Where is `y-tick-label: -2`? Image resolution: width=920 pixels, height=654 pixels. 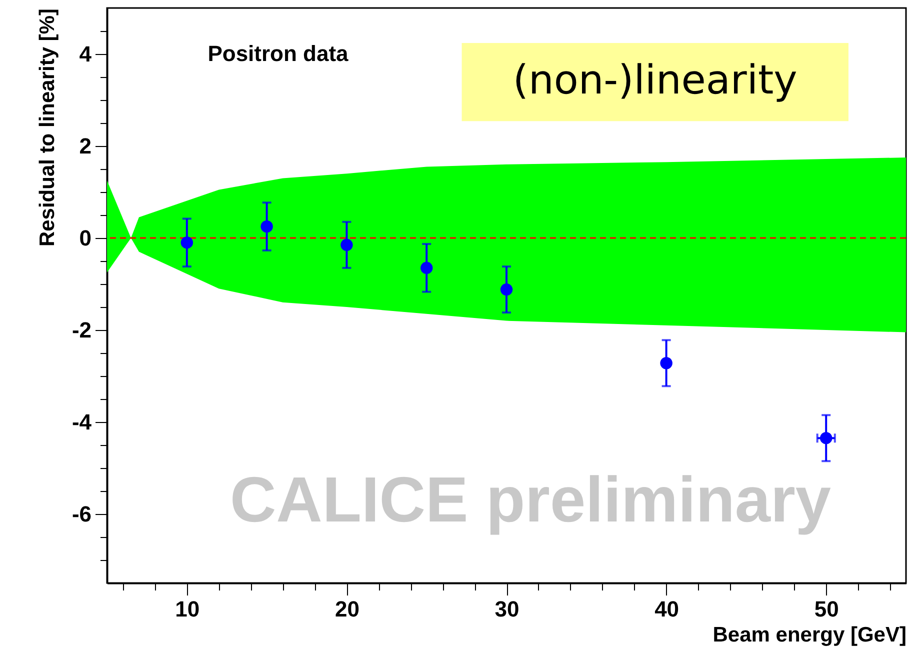
y-tick-label: -2 is located at coordinates (82, 330).